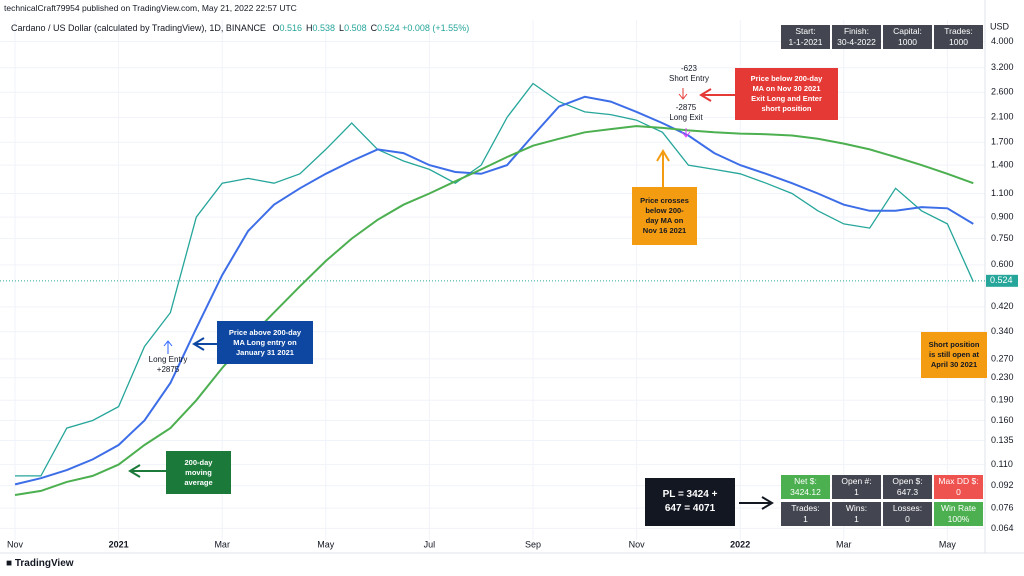  What do you see at coordinates (1002, 216) in the screenshot?
I see `y-tick-label: 0.900` at bounding box center [1002, 216].